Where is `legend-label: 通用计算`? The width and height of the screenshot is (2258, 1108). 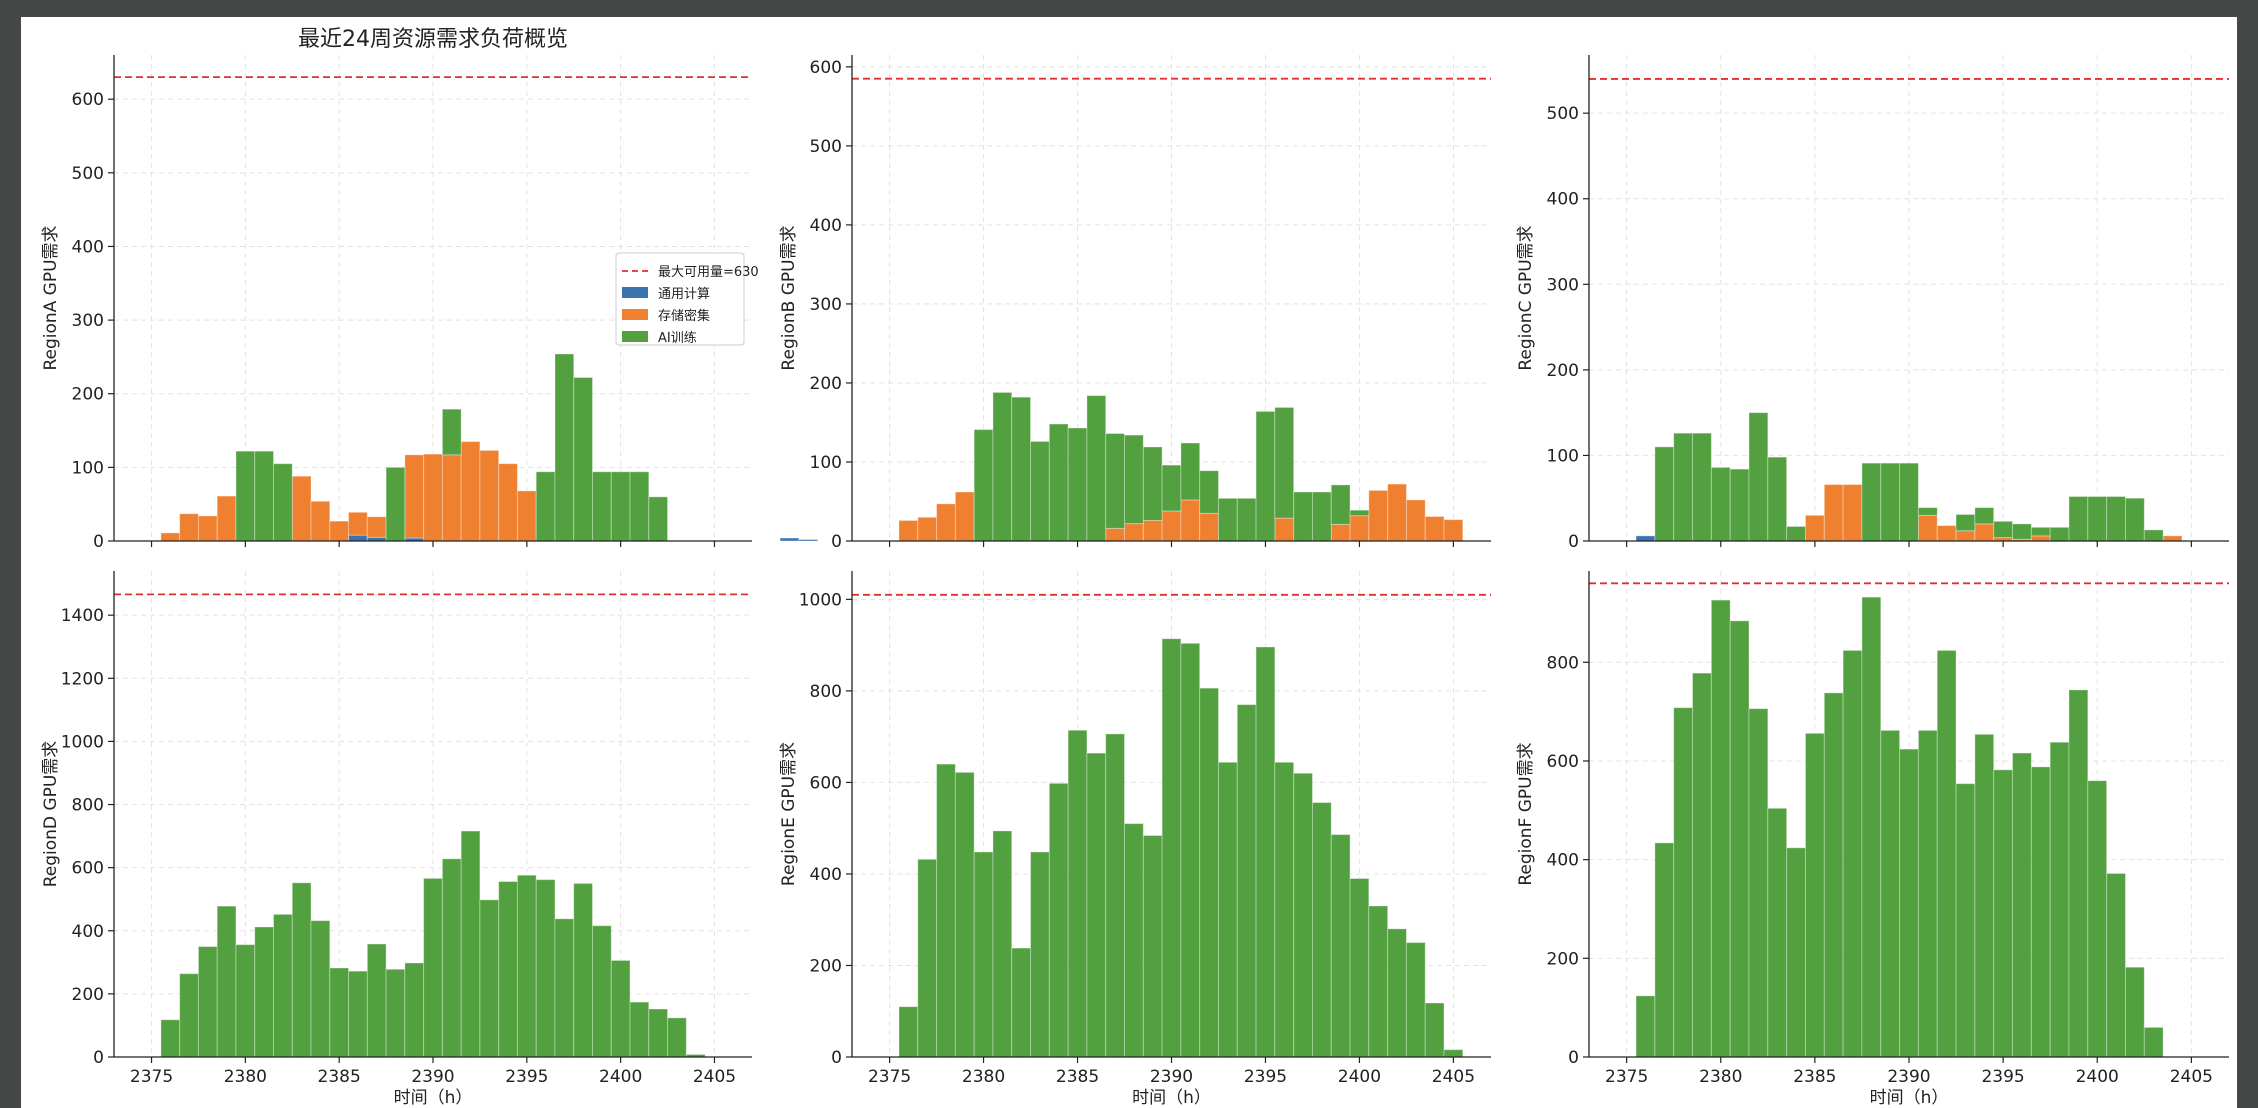 legend-label: 通用计算 is located at coordinates (684, 294).